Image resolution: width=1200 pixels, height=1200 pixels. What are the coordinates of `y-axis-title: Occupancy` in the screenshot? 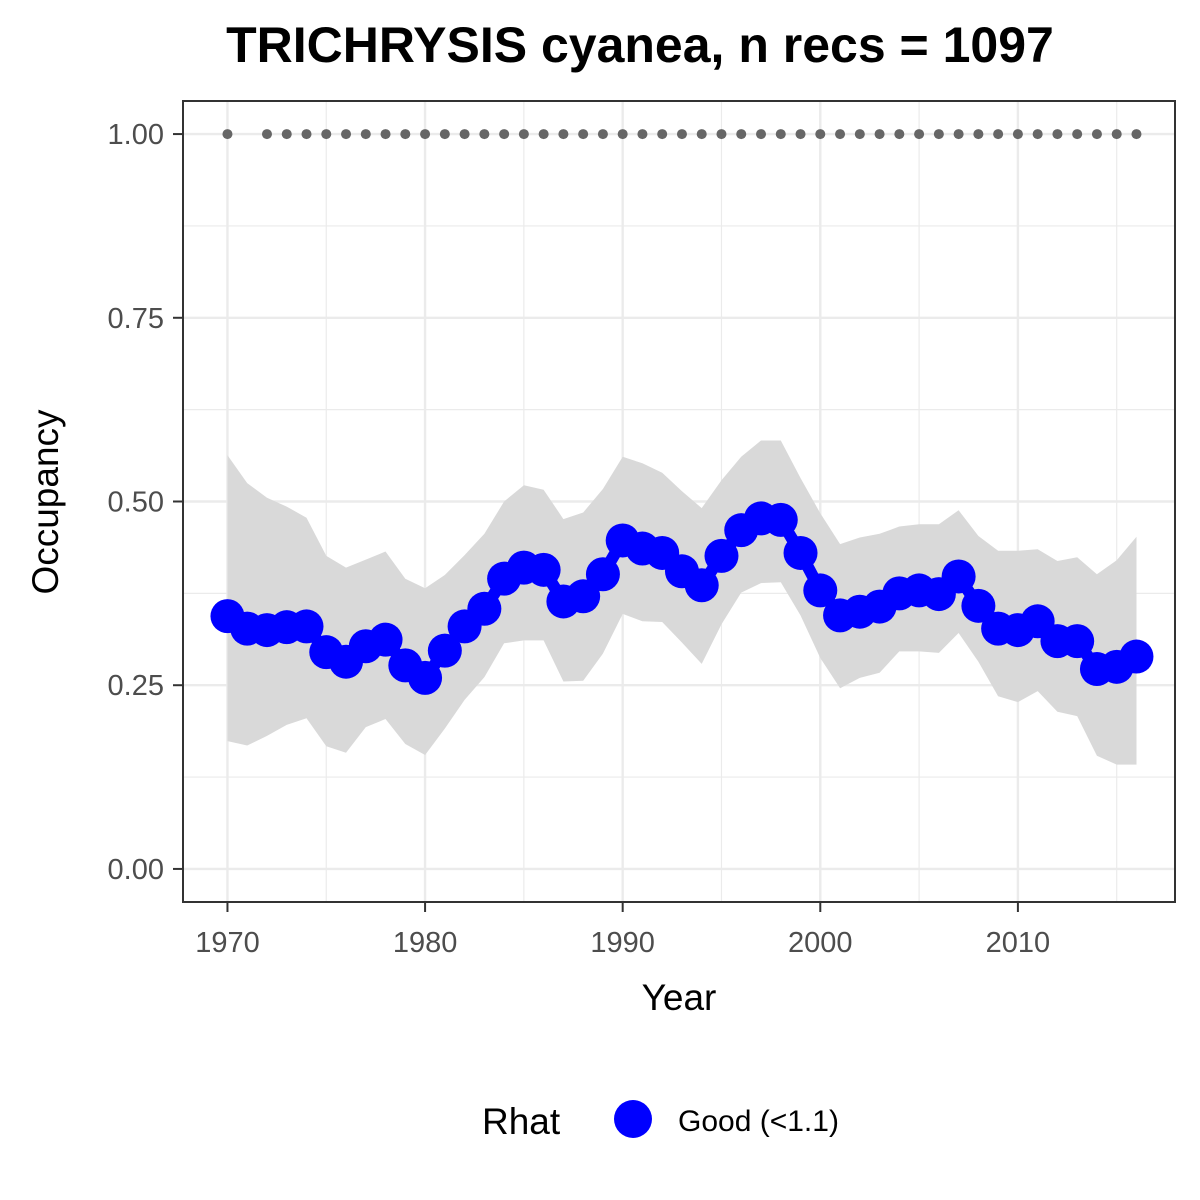 It's located at (45, 502).